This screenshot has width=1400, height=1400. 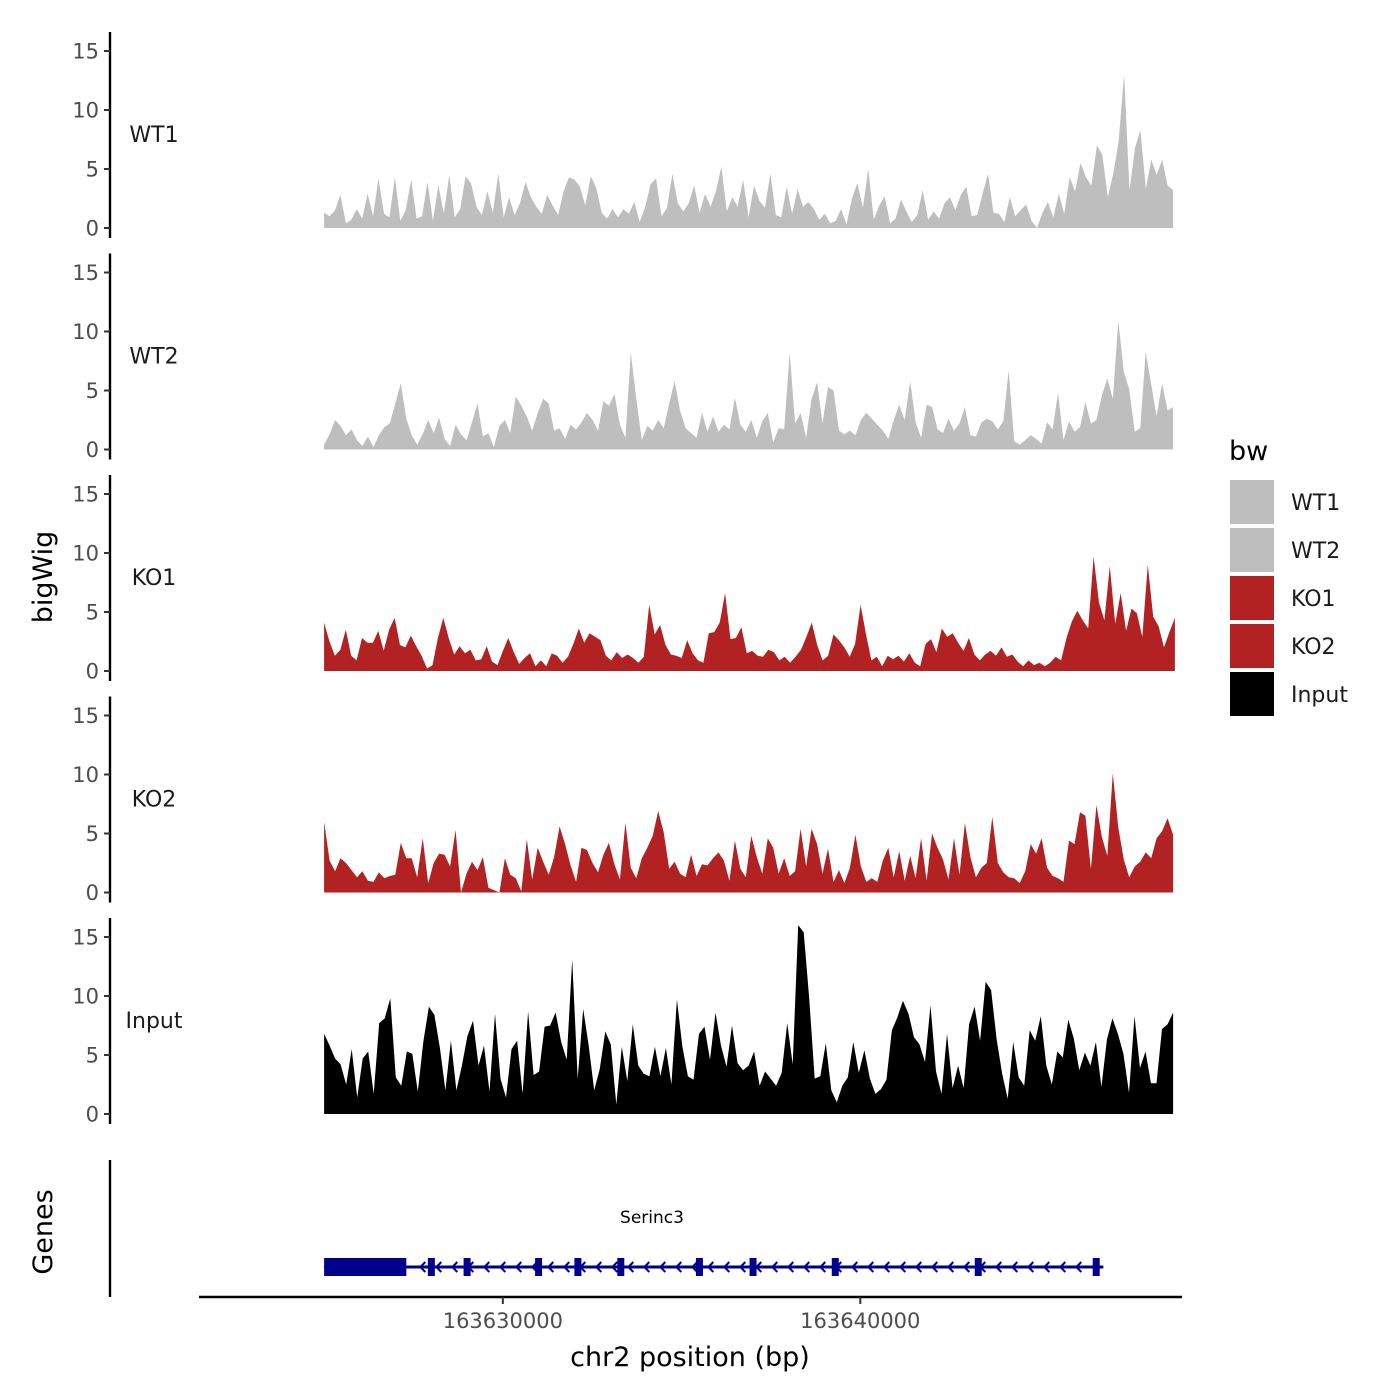 I want to click on legend-label: WT2, so click(x=1315, y=551).